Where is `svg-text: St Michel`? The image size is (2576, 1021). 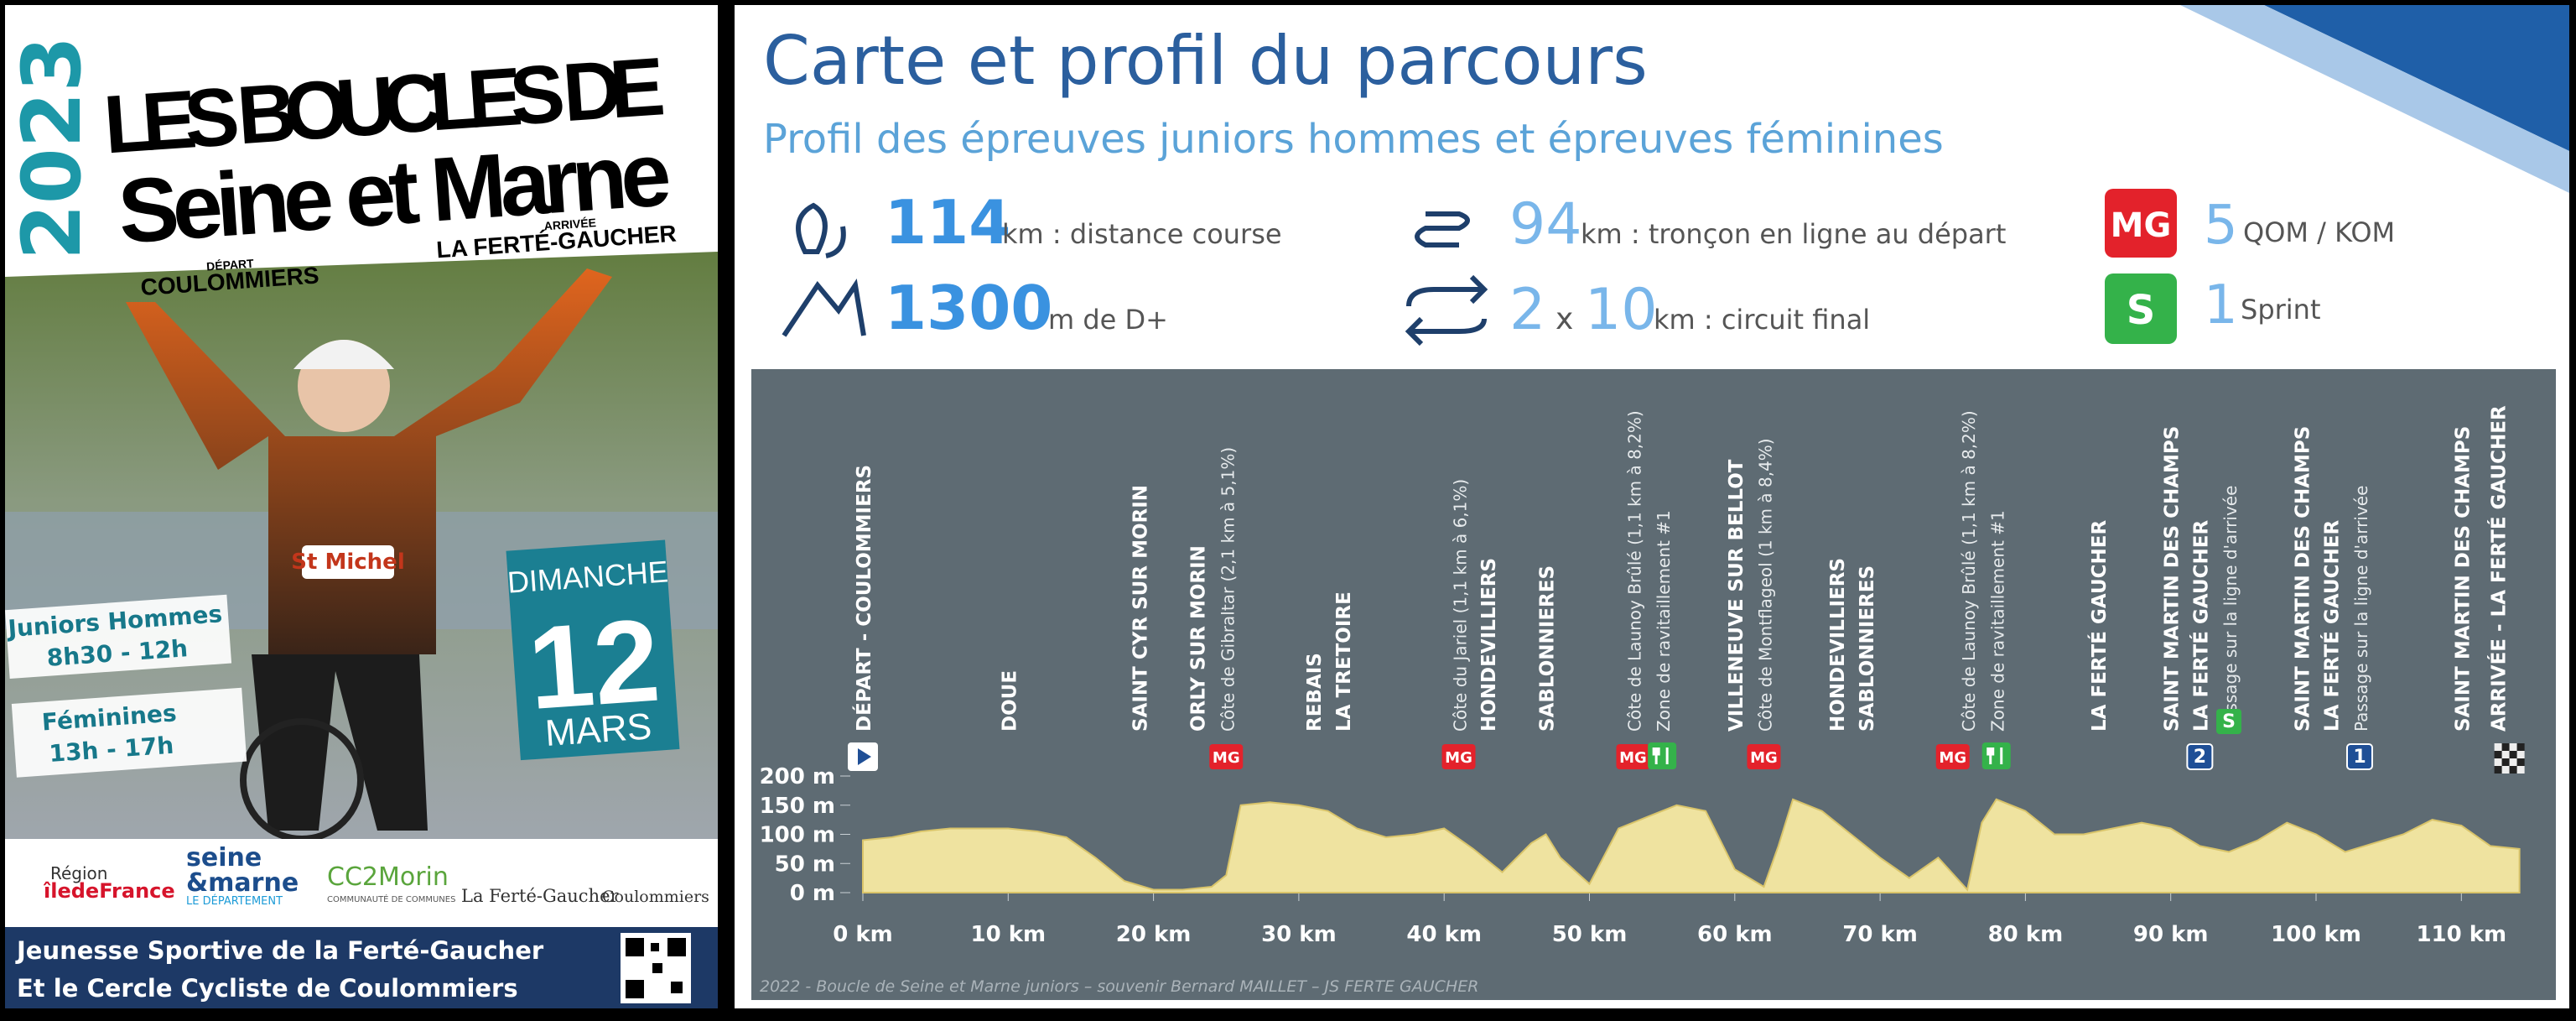 svg-text: St Michel is located at coordinates (347, 562).